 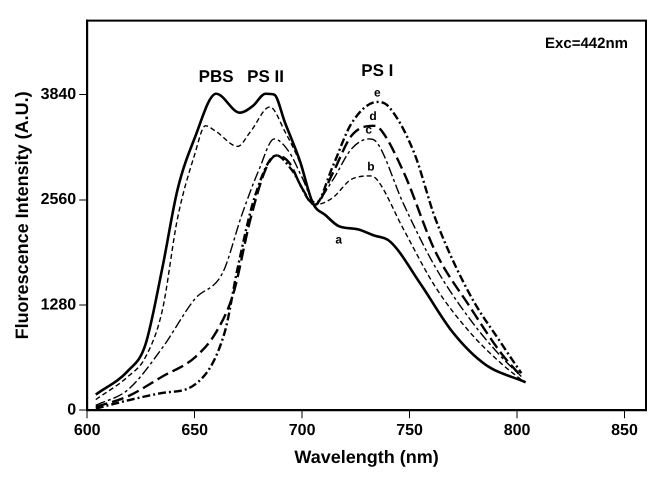 What do you see at coordinates (194, 431) in the screenshot?
I see `x-tick-label: 650` at bounding box center [194, 431].